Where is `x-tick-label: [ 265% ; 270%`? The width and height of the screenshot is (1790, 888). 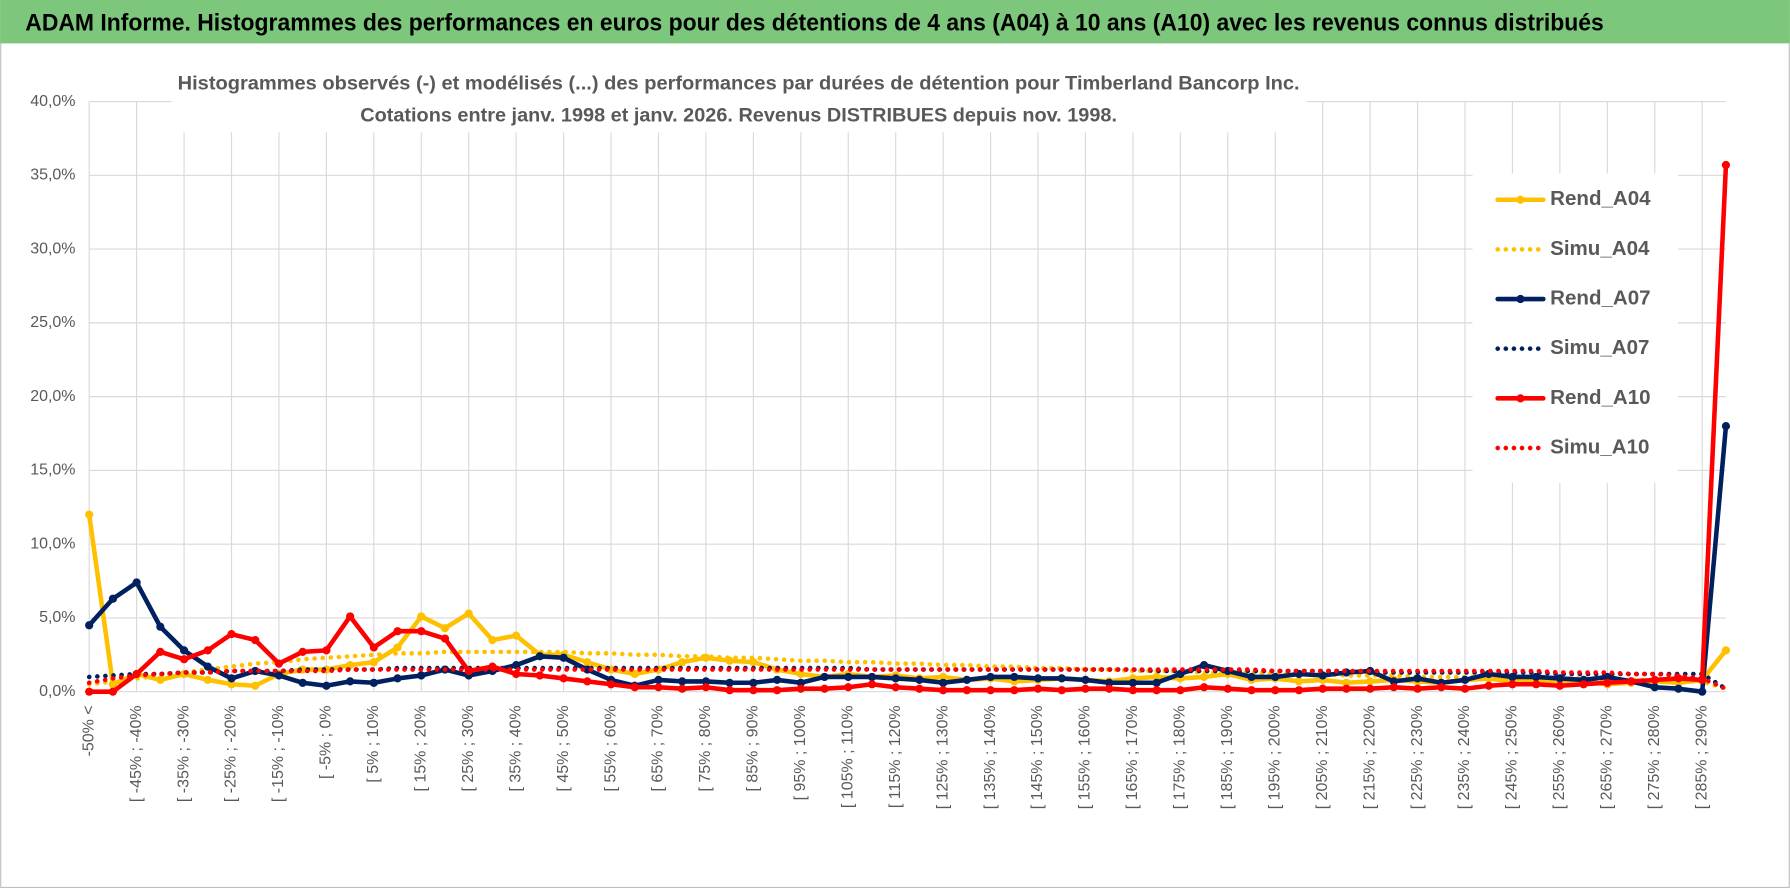
x-tick-label: [ 265% ; 270% is located at coordinates (1607, 757).